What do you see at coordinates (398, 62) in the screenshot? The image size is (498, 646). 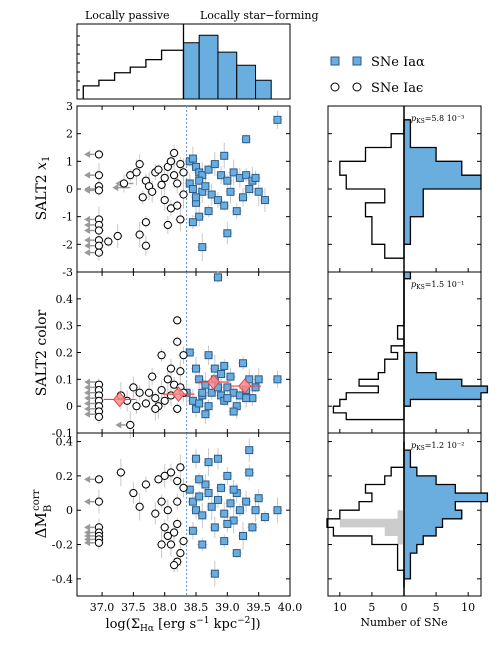 I see `legend-alpha-label: SNe Iaα` at bounding box center [398, 62].